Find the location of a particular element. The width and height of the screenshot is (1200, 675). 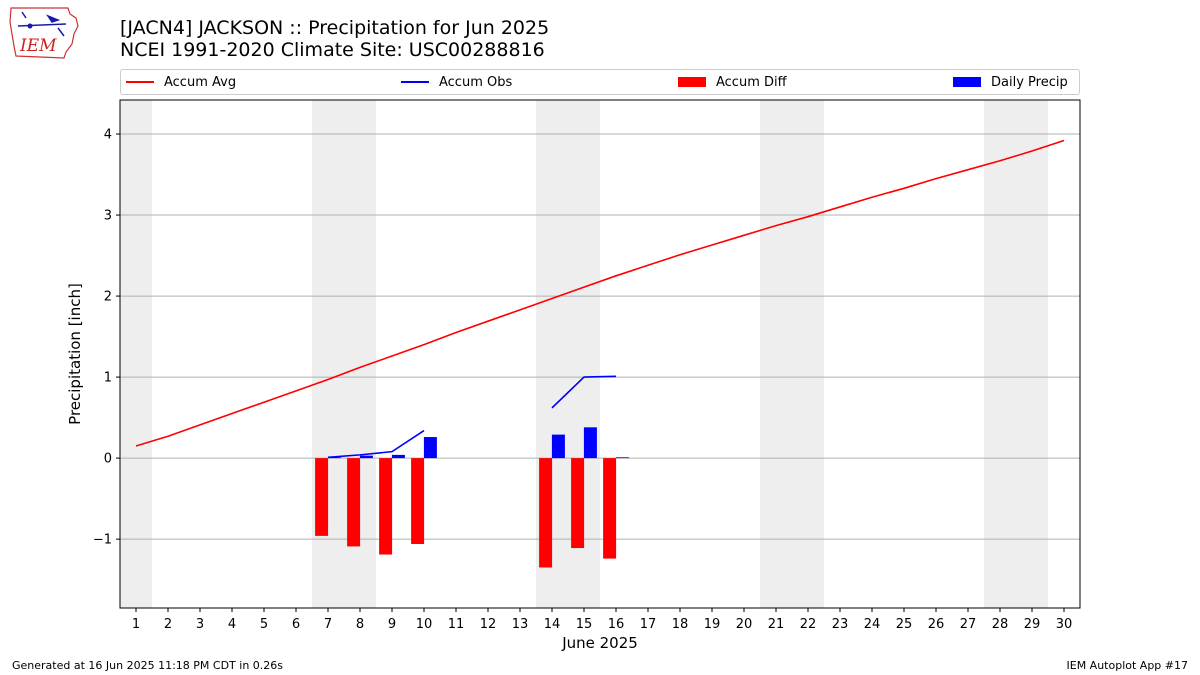

legend-label: Accum Avg is located at coordinates (200, 82).